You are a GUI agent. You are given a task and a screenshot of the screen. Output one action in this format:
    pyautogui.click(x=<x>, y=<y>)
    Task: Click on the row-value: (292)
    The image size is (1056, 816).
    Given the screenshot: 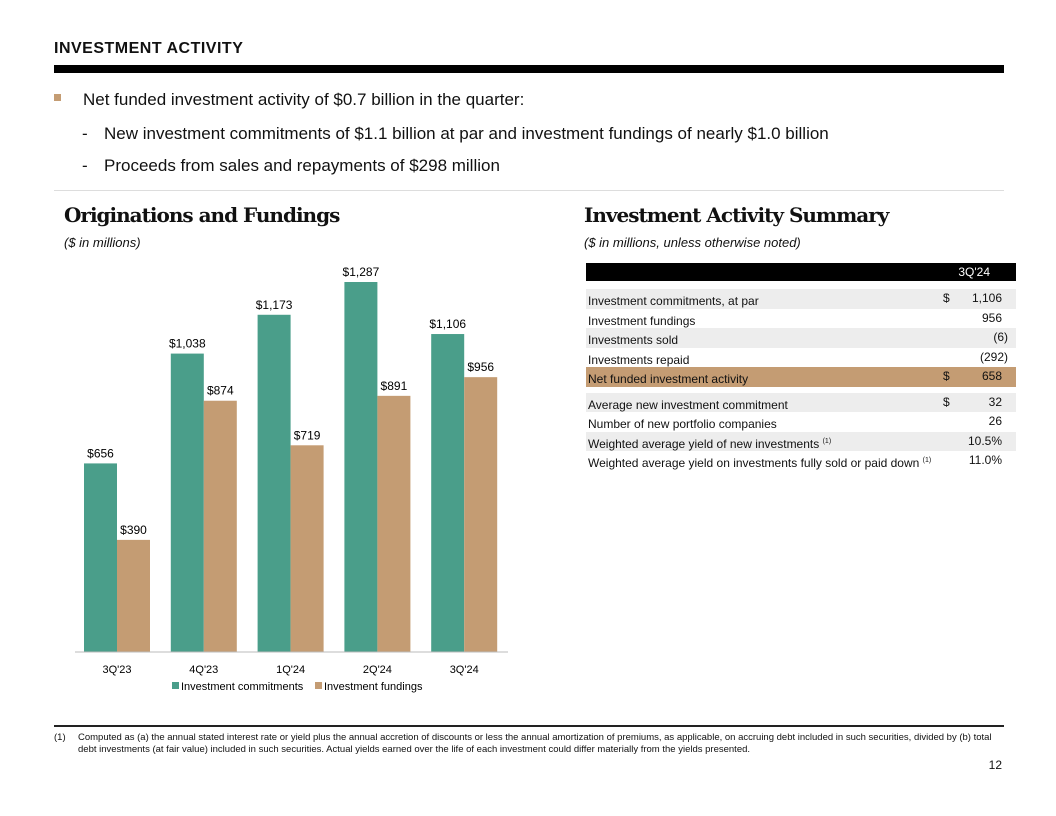 What is the action you would take?
    pyautogui.click(x=993, y=356)
    